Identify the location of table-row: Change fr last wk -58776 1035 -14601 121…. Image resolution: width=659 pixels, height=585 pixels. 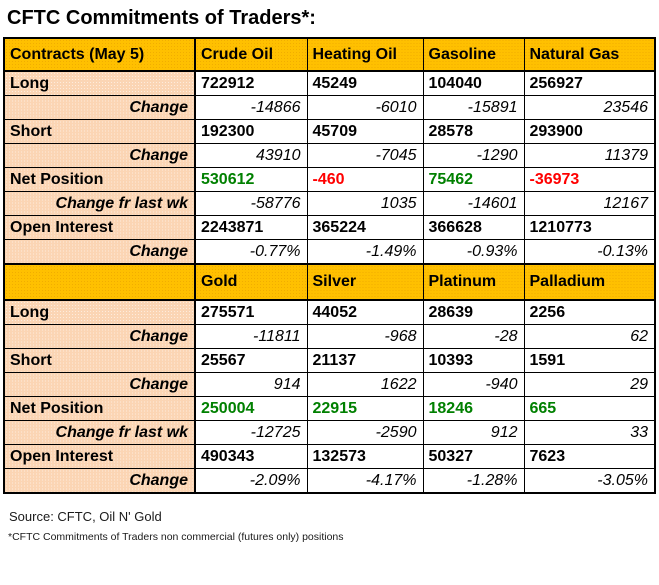
(329, 203).